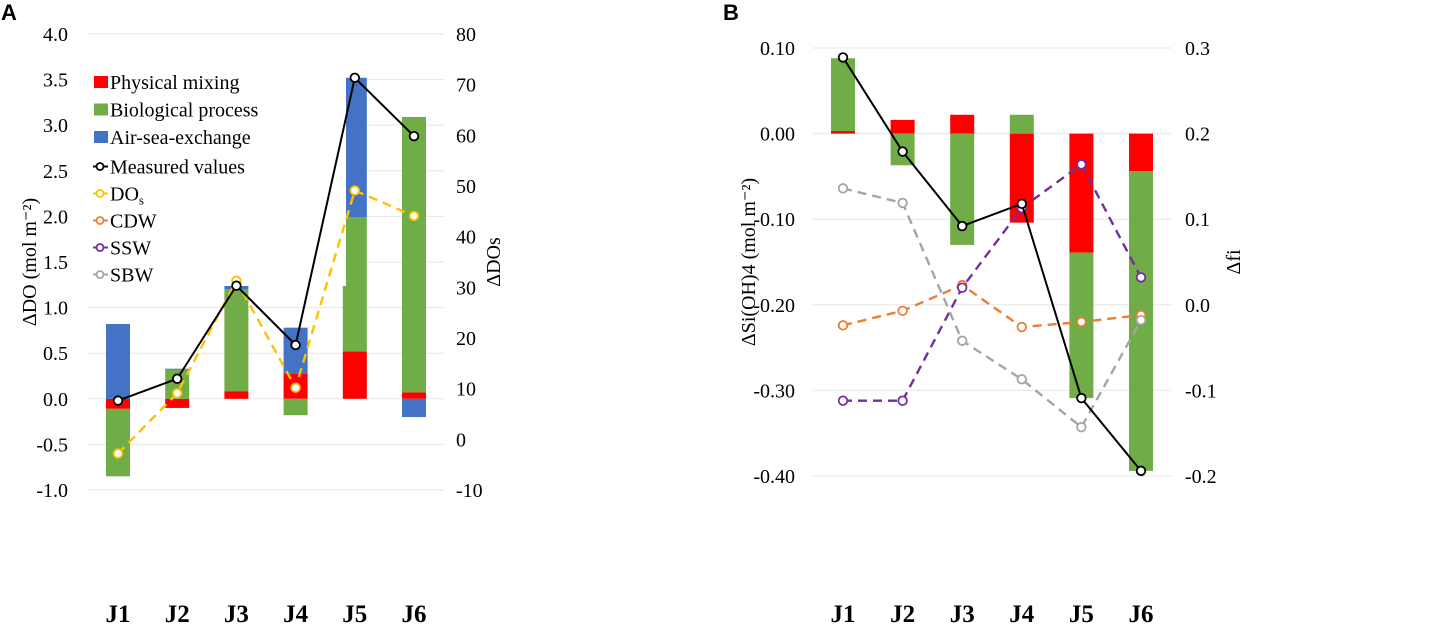  What do you see at coordinates (1081, 322) in the screenshot?
I see `point-cdw-j5` at bounding box center [1081, 322].